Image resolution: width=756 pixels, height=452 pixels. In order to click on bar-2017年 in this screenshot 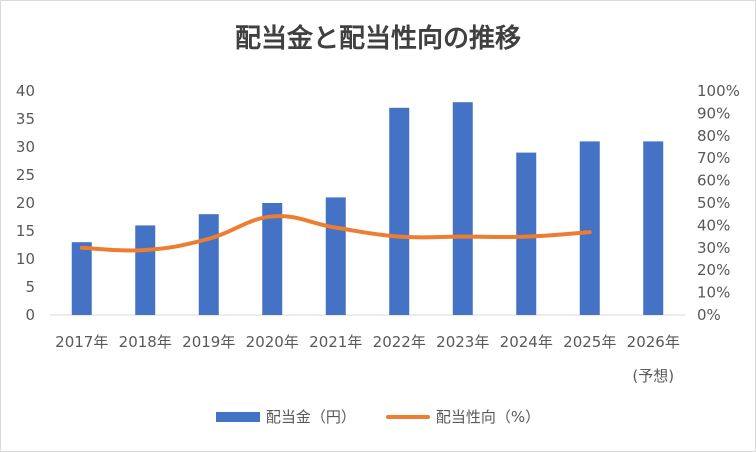, I will do `click(81, 278)`.